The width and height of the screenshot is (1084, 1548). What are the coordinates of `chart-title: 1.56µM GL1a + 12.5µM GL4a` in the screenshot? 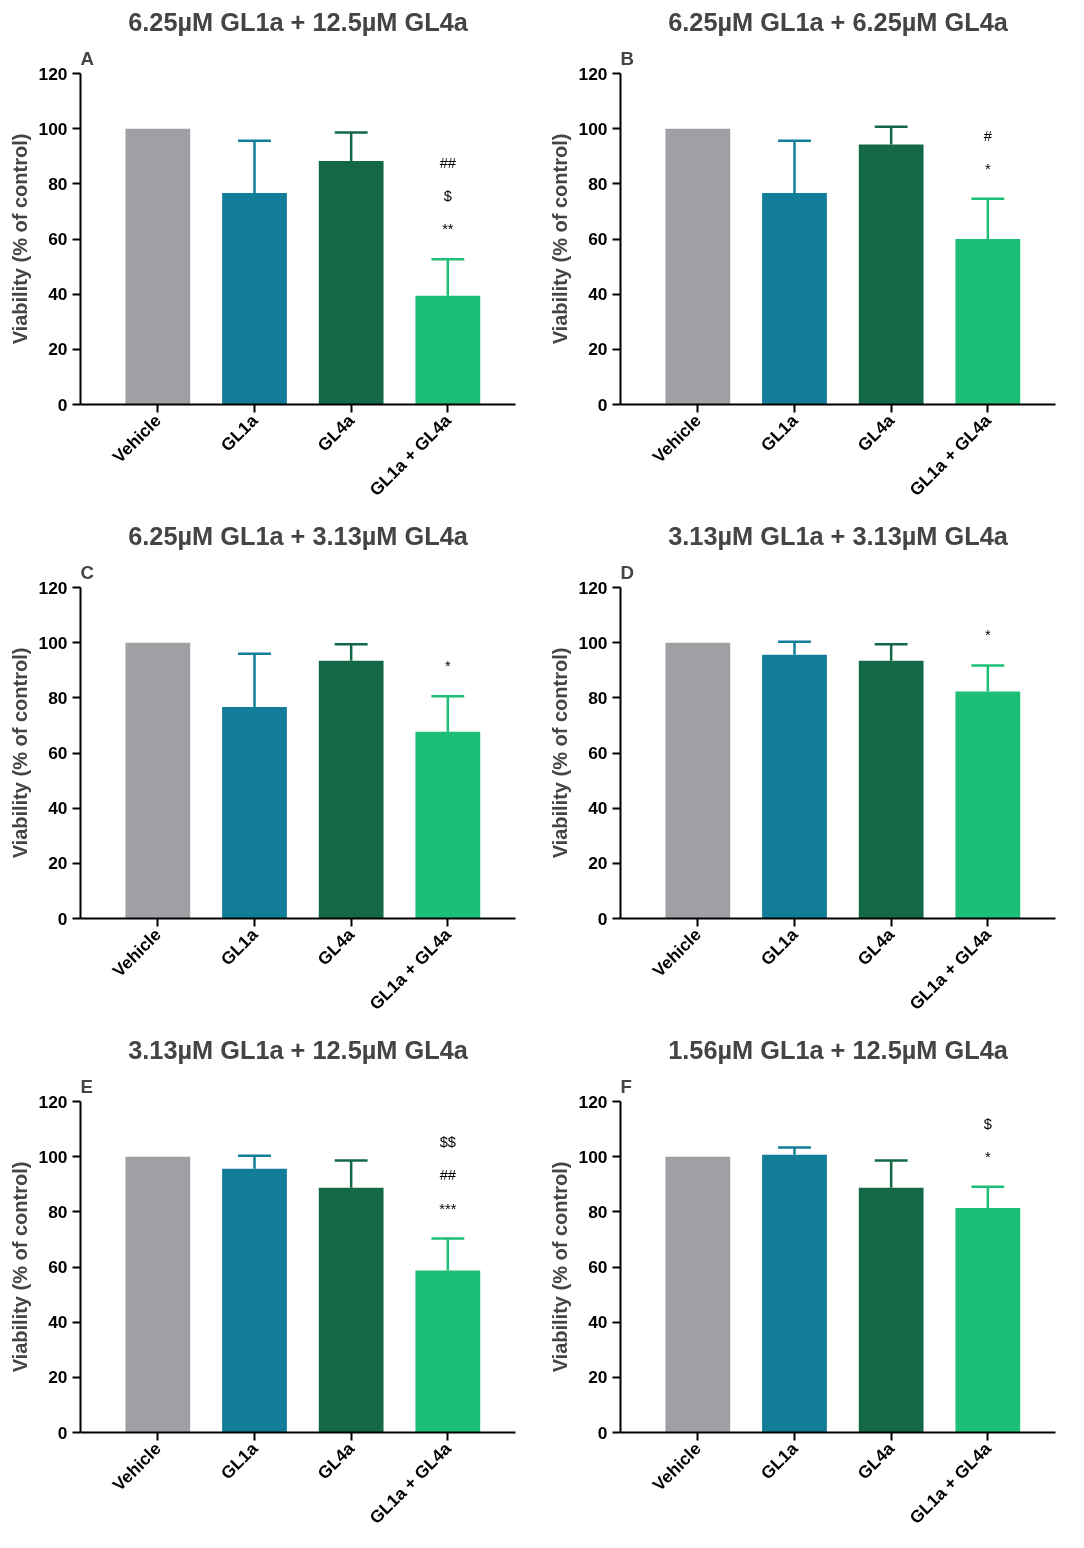 It's located at (838, 1049).